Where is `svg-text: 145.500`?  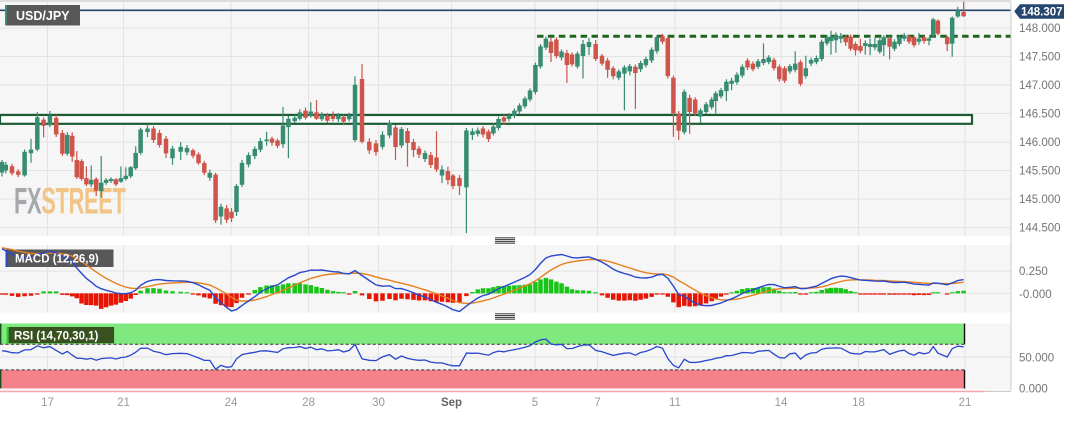
svg-text: 145.500 is located at coordinates (1040, 172).